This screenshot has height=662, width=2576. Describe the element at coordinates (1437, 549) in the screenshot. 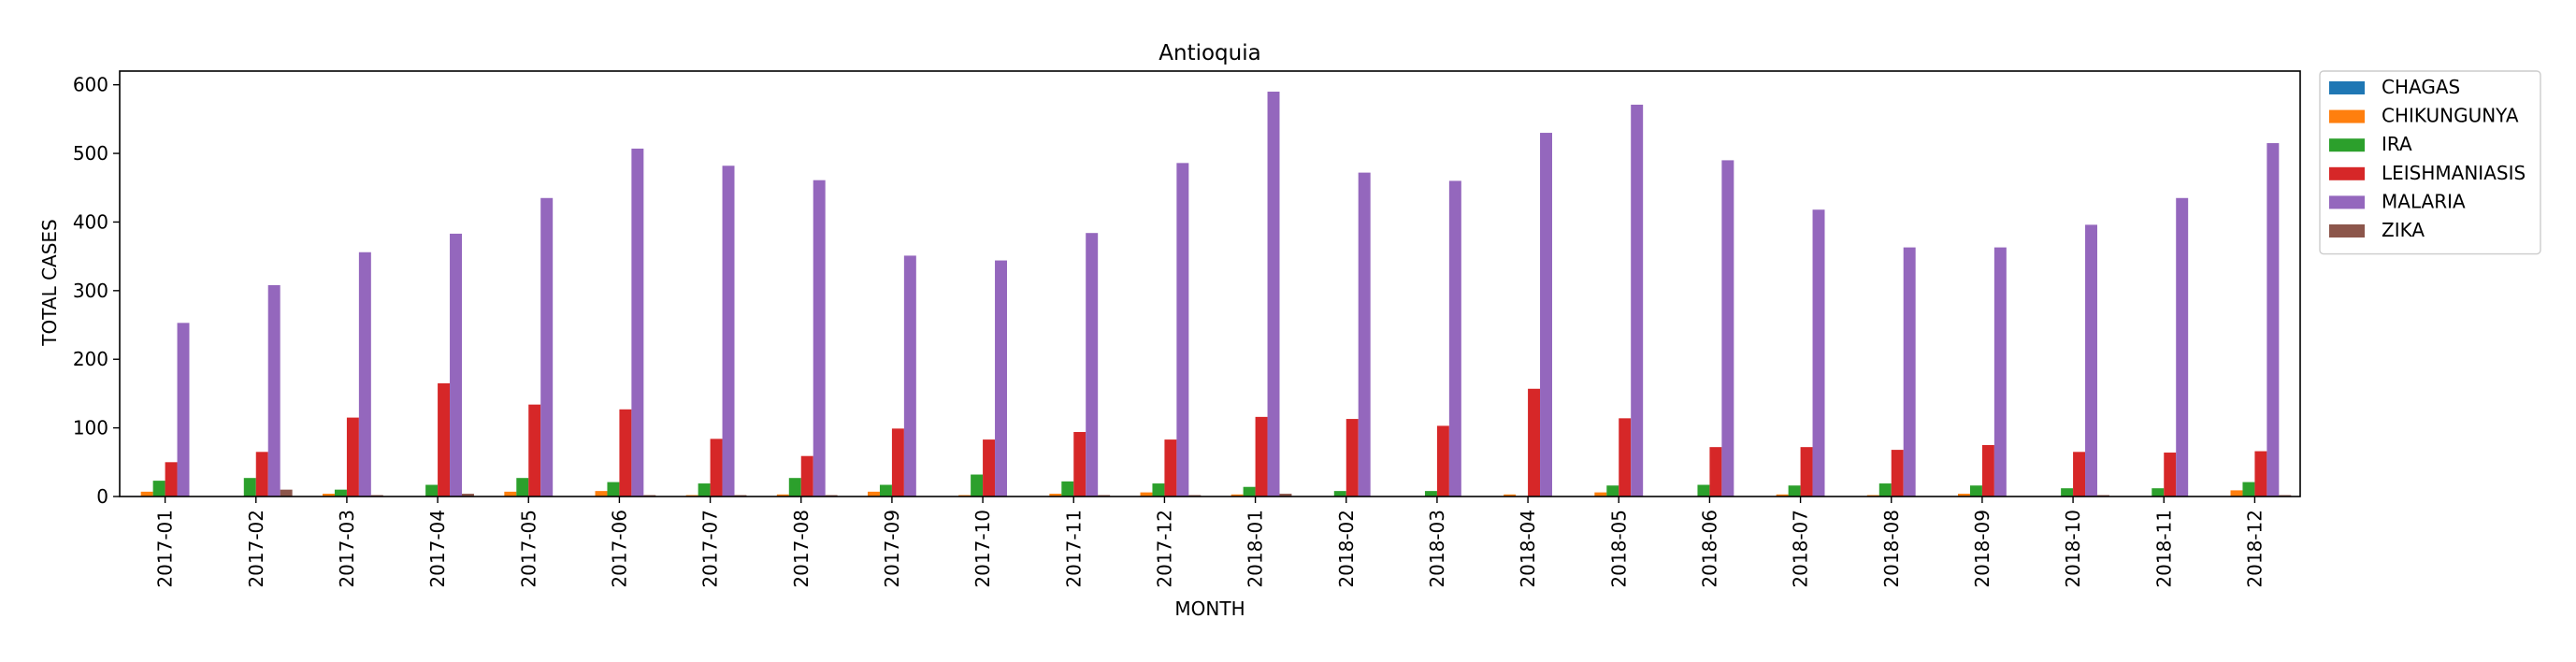

I see `x-tick-label: 2018-03` at that location.